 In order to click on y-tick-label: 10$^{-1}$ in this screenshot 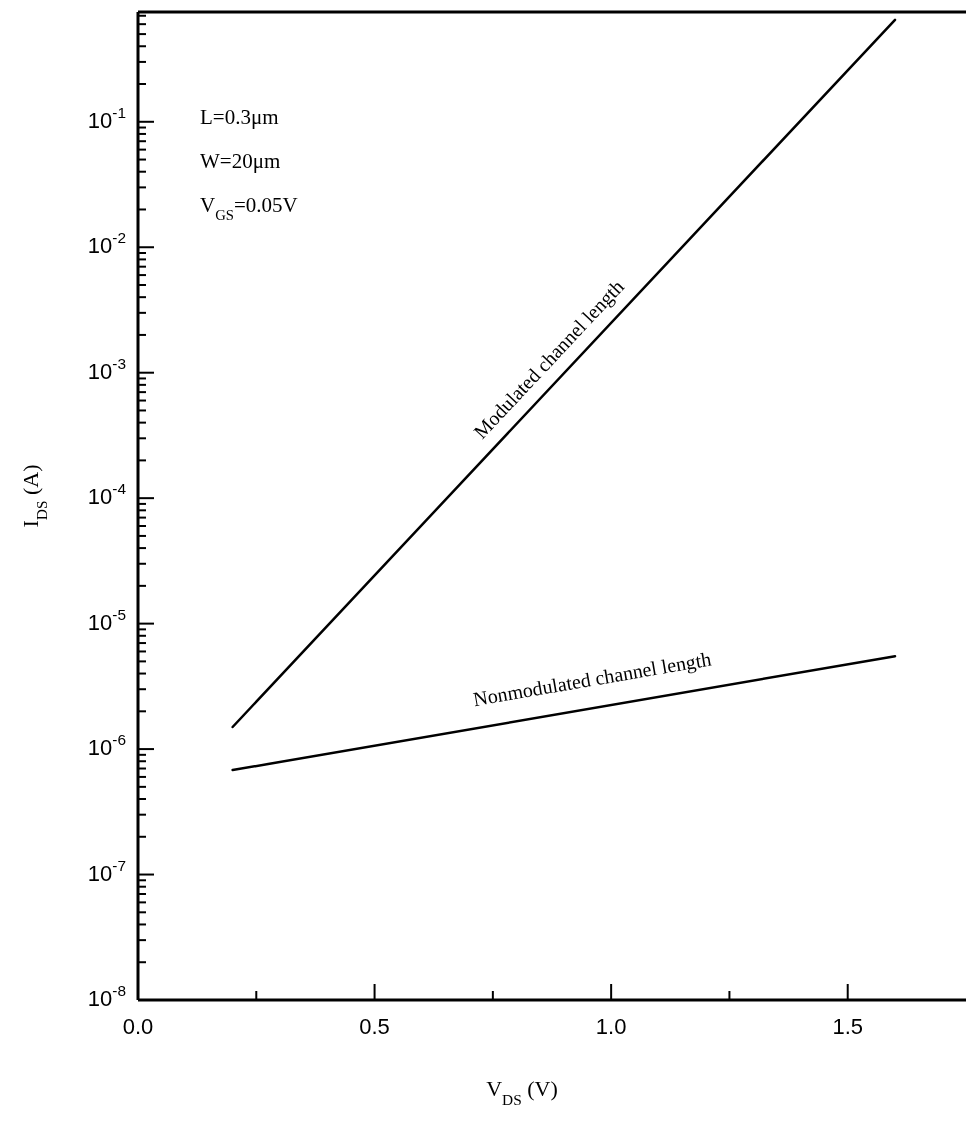, I will do `click(106, 118)`.